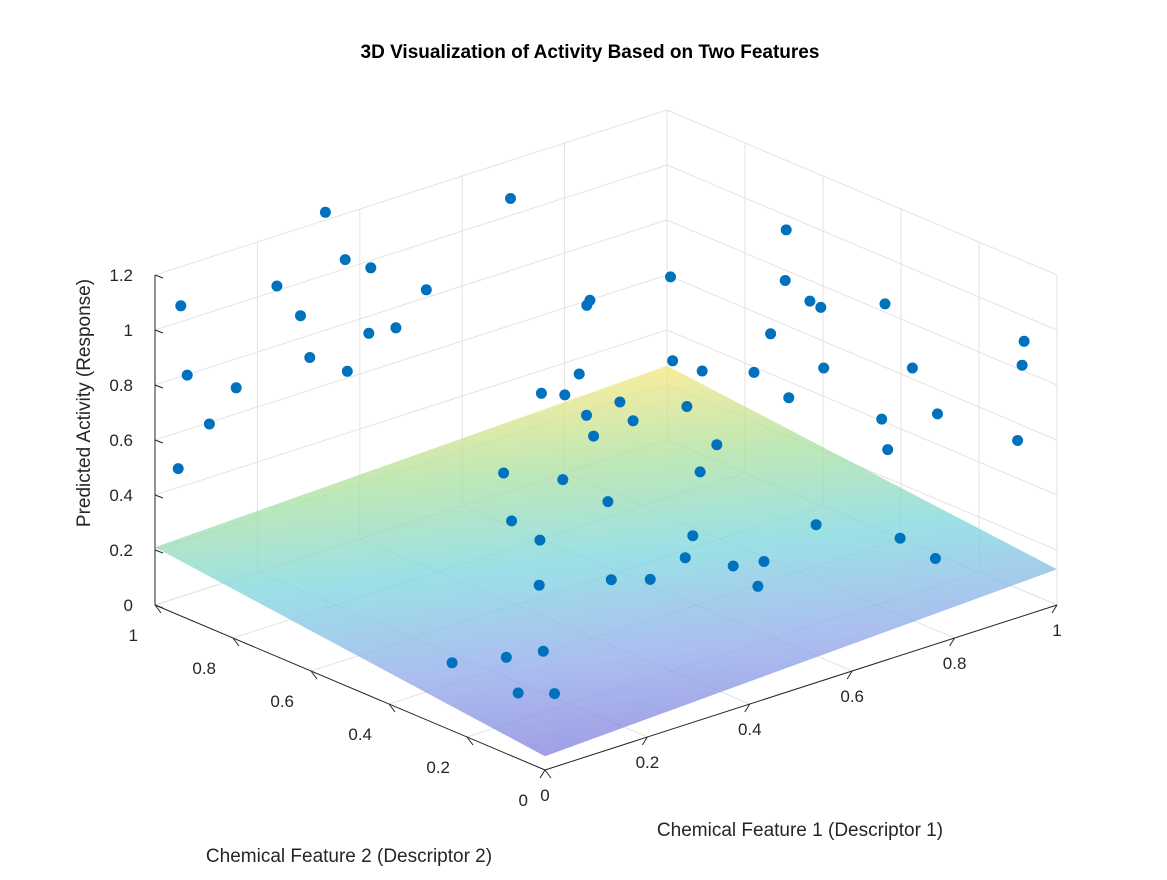  Describe the element at coordinates (349, 856) in the screenshot. I see `y-axis-label: Chemical Feature 2 (Descriptor 2)` at that location.